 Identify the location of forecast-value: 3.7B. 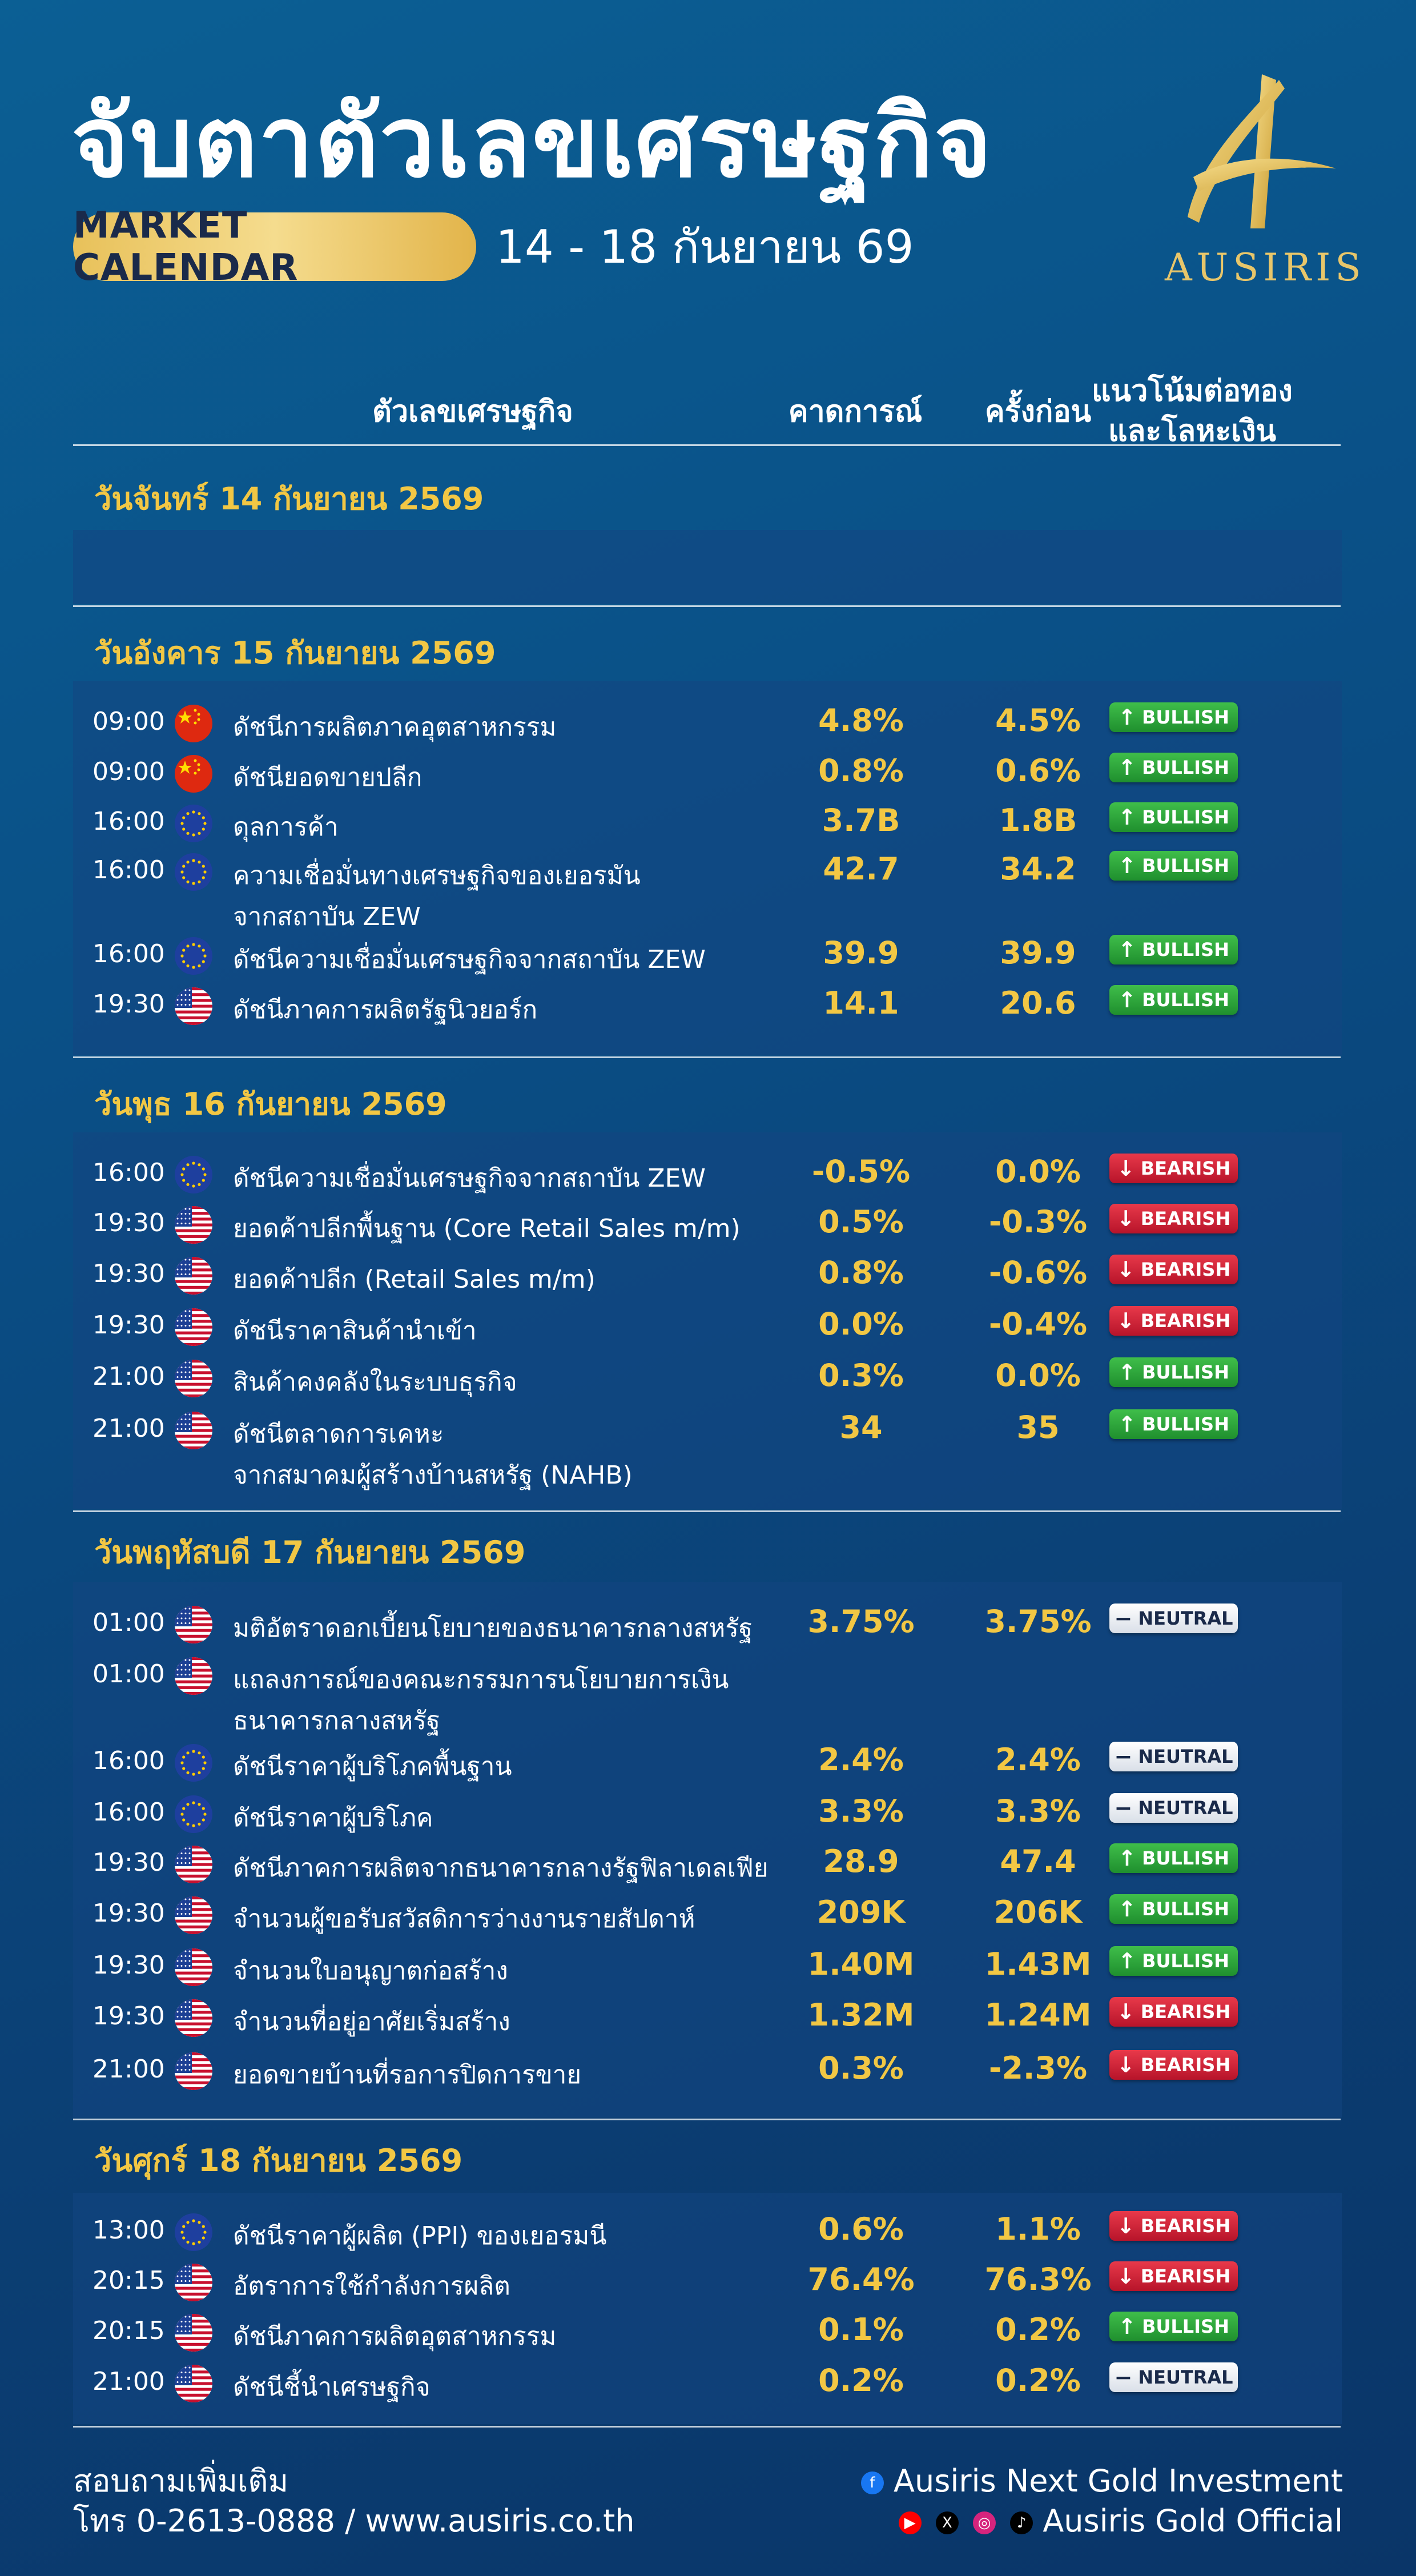
(861, 820).